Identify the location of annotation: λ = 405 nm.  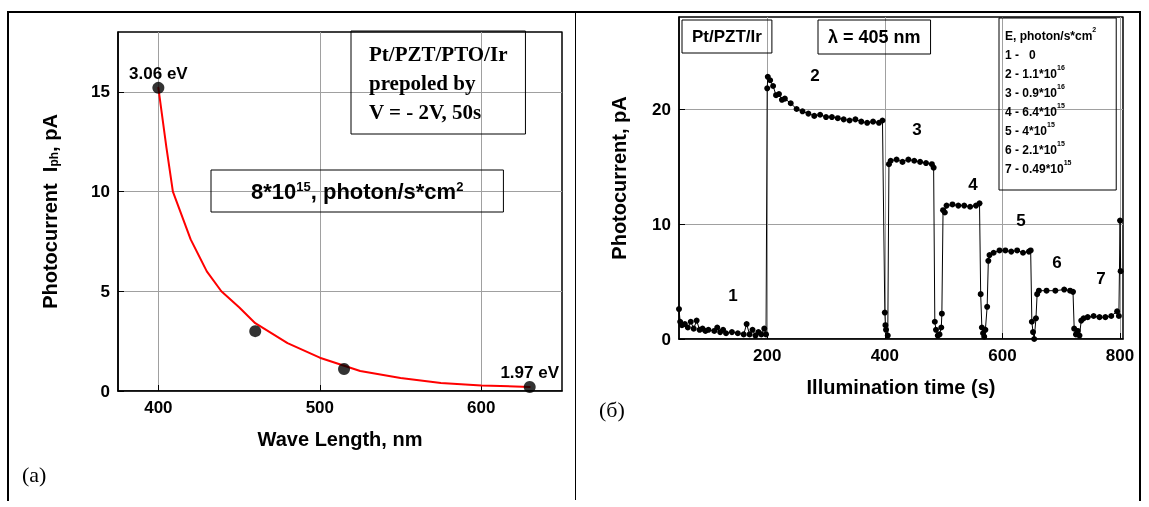
(874, 37).